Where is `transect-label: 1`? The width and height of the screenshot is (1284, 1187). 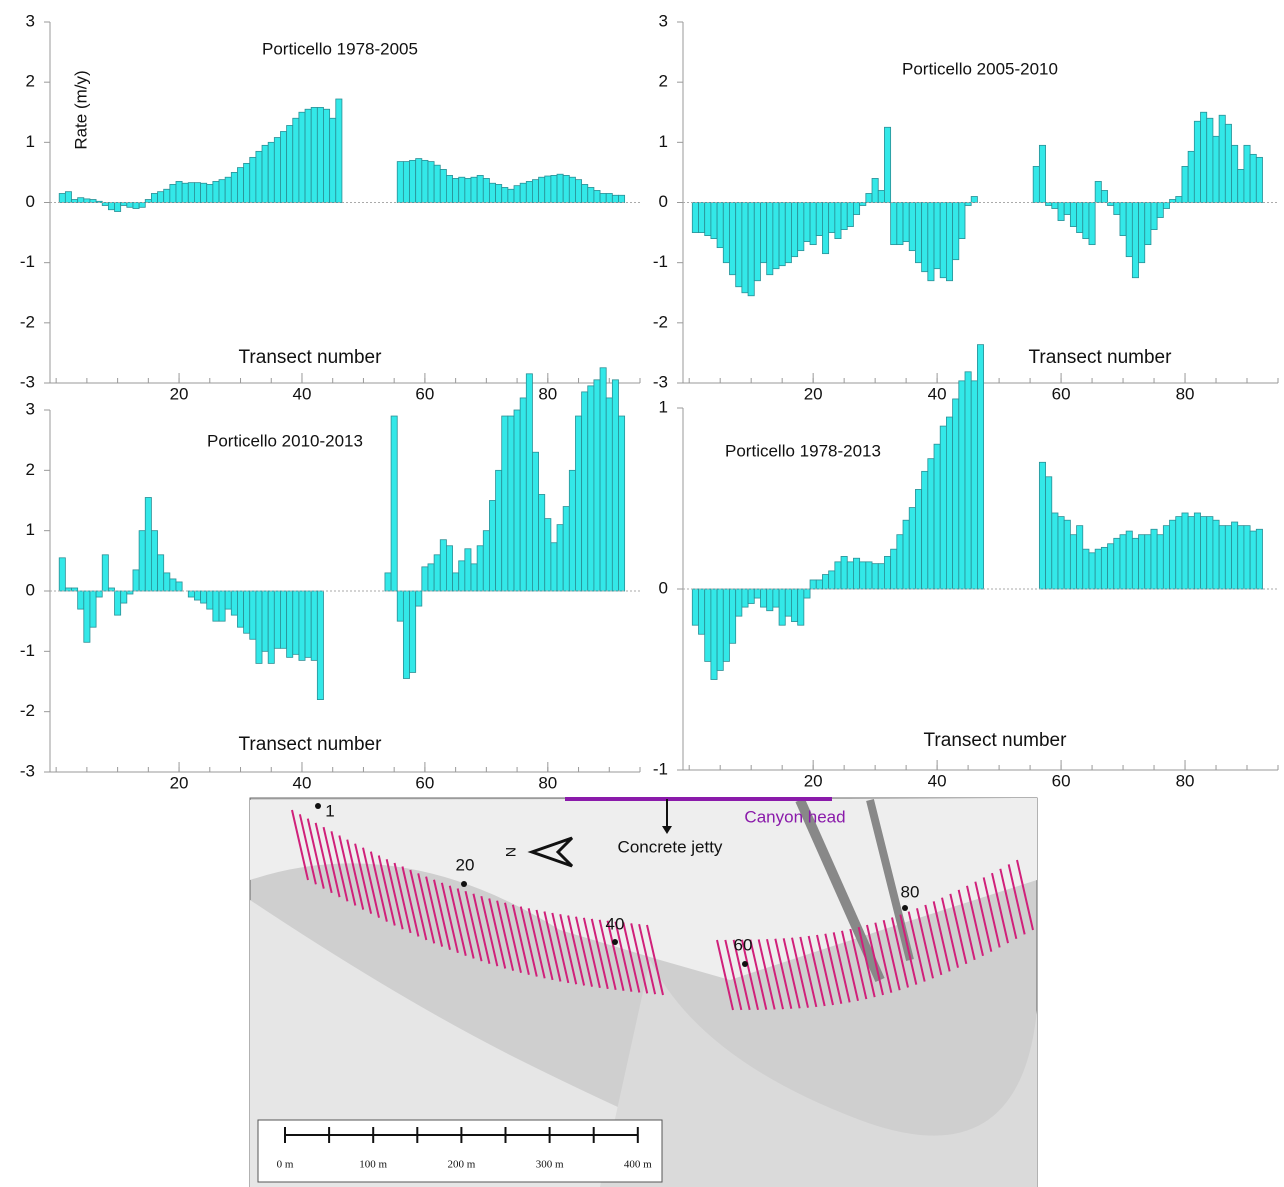
transect-label: 1 is located at coordinates (329, 810).